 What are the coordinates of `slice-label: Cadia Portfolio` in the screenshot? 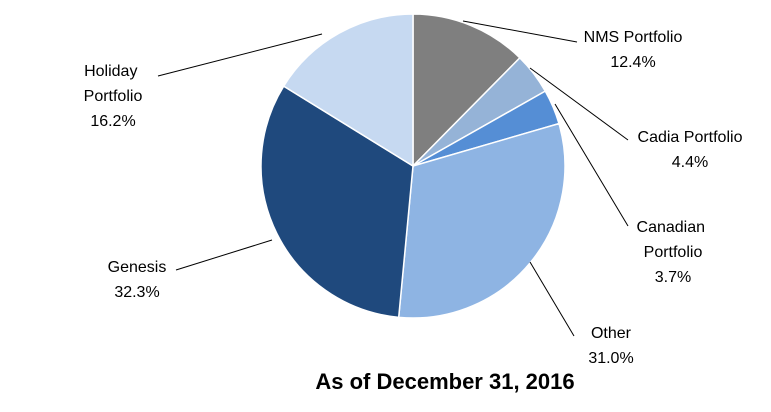 It's located at (690, 137).